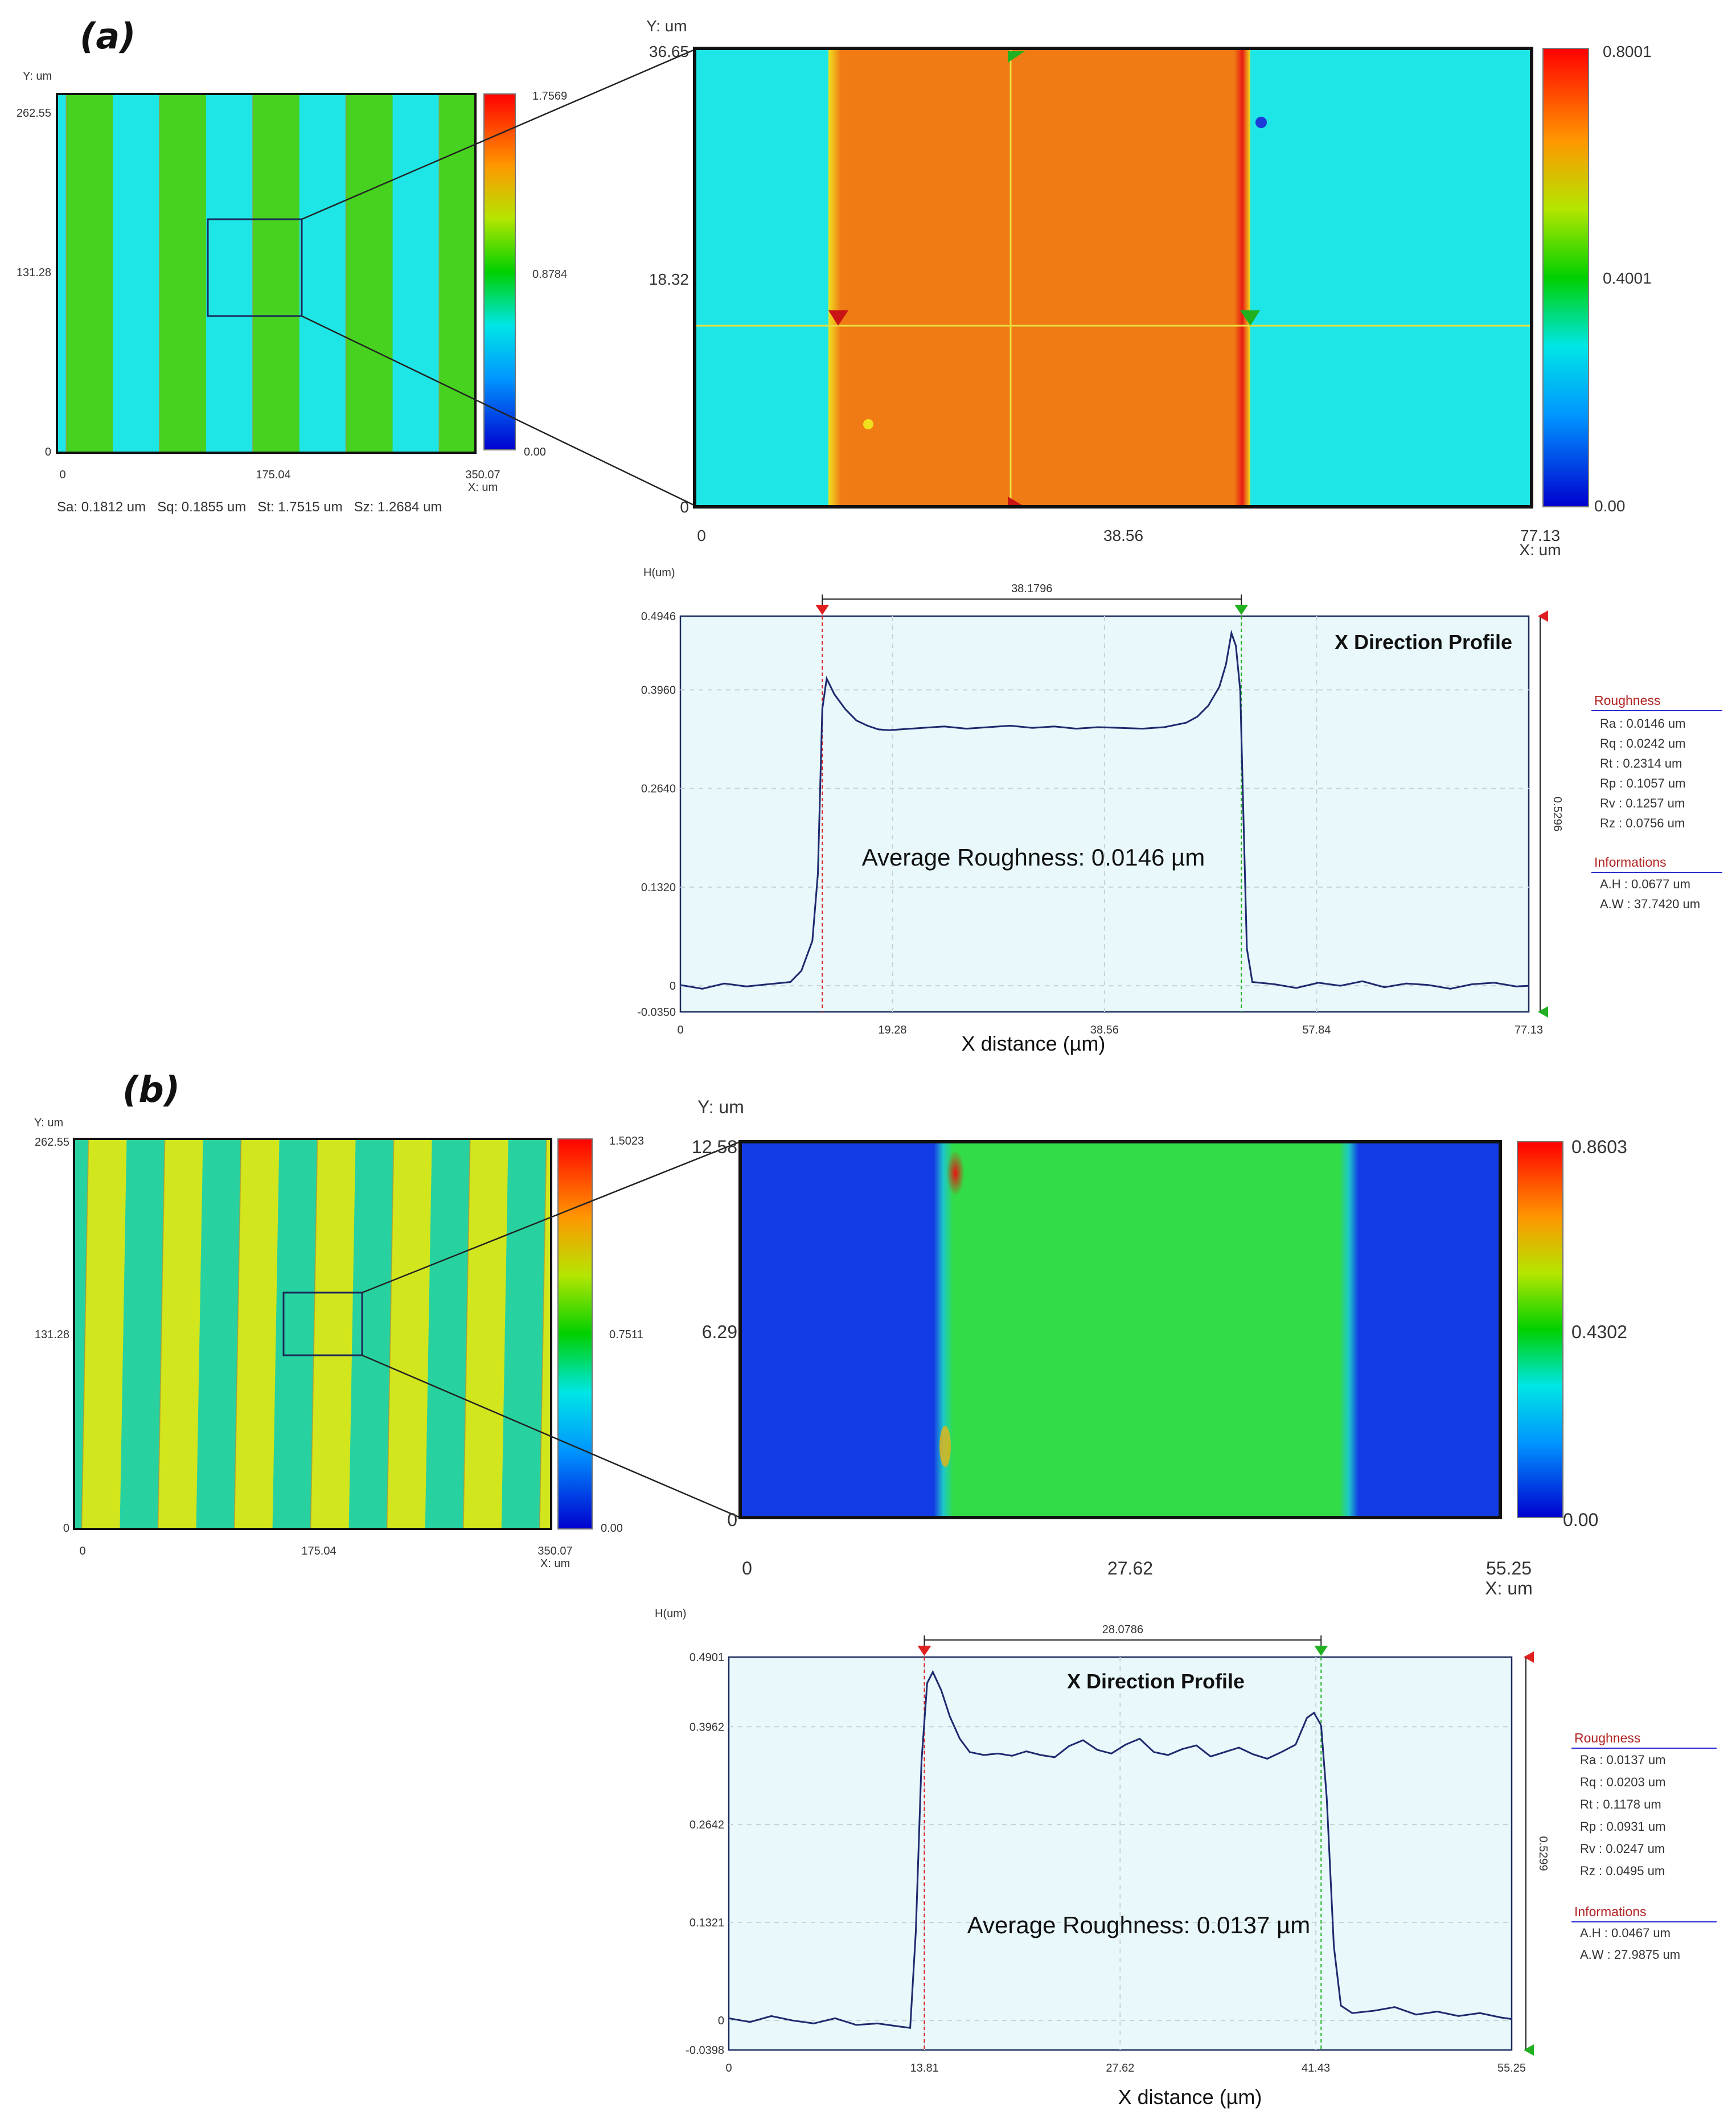 The image size is (1736, 2128). What do you see at coordinates (1509, 1588) in the screenshot?
I see `b-zoom-x-axis-label: X: um` at bounding box center [1509, 1588].